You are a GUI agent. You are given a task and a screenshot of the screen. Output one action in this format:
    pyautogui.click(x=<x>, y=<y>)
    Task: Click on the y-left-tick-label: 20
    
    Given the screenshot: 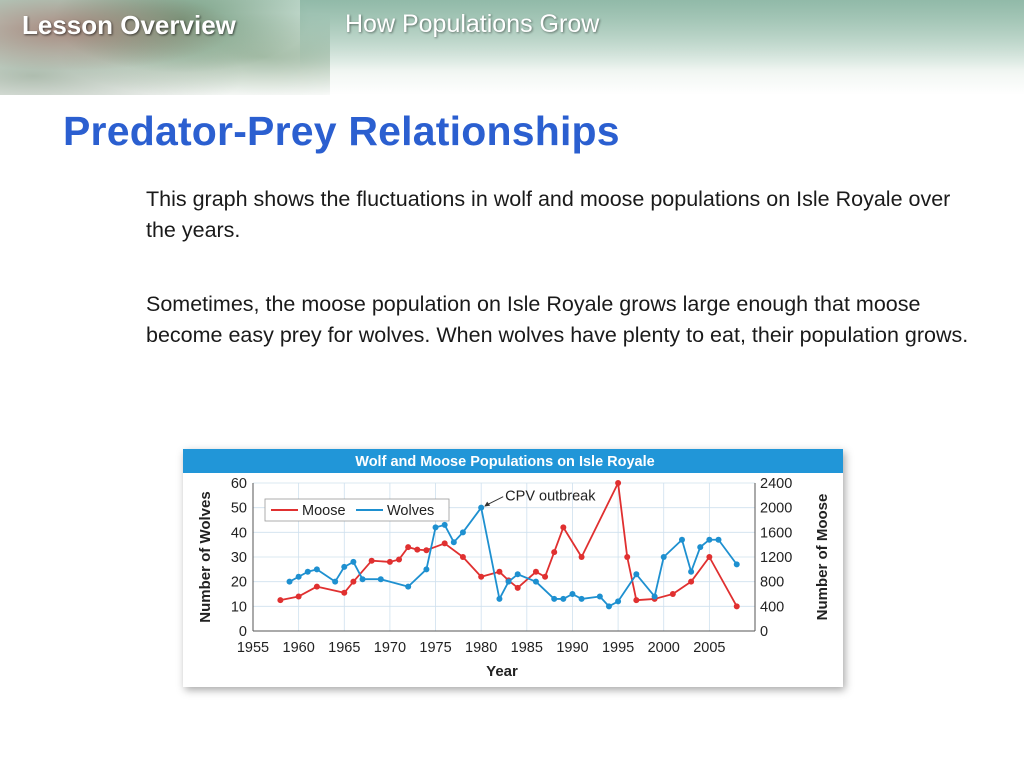 What is the action you would take?
    pyautogui.click(x=239, y=583)
    